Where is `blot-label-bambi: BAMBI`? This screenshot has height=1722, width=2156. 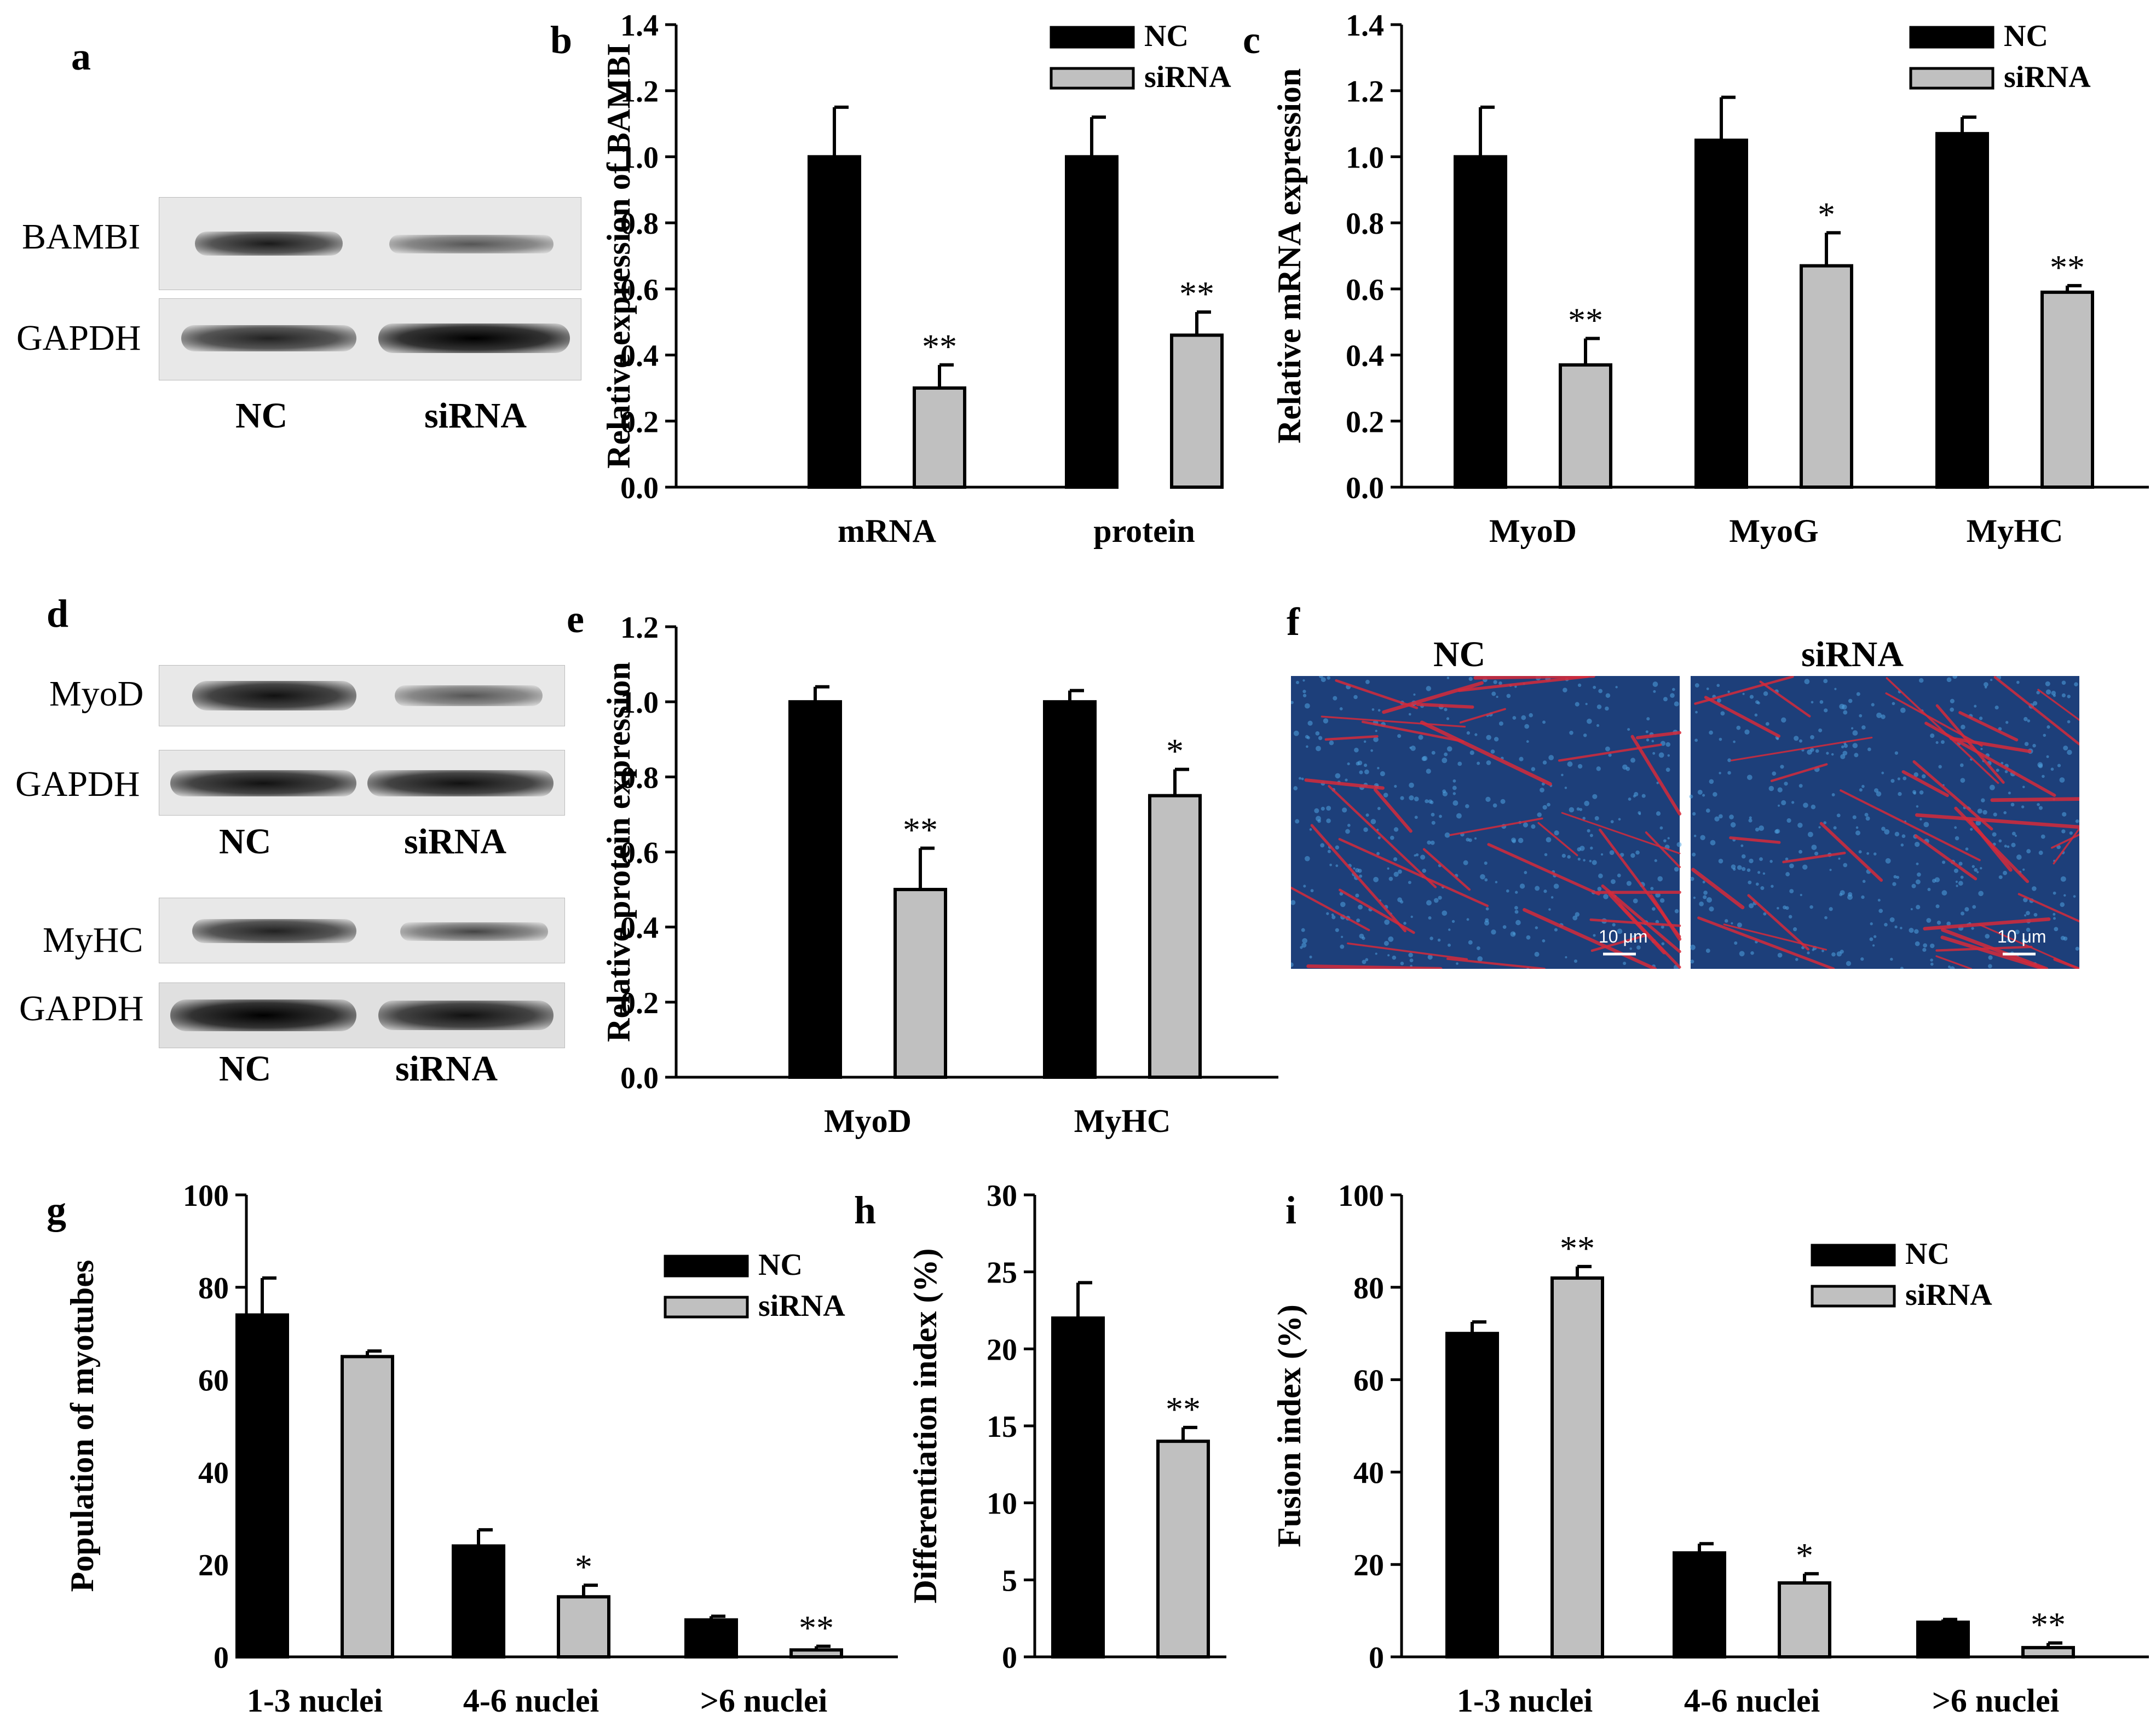
blot-label-bambi: BAMBI is located at coordinates (81, 237).